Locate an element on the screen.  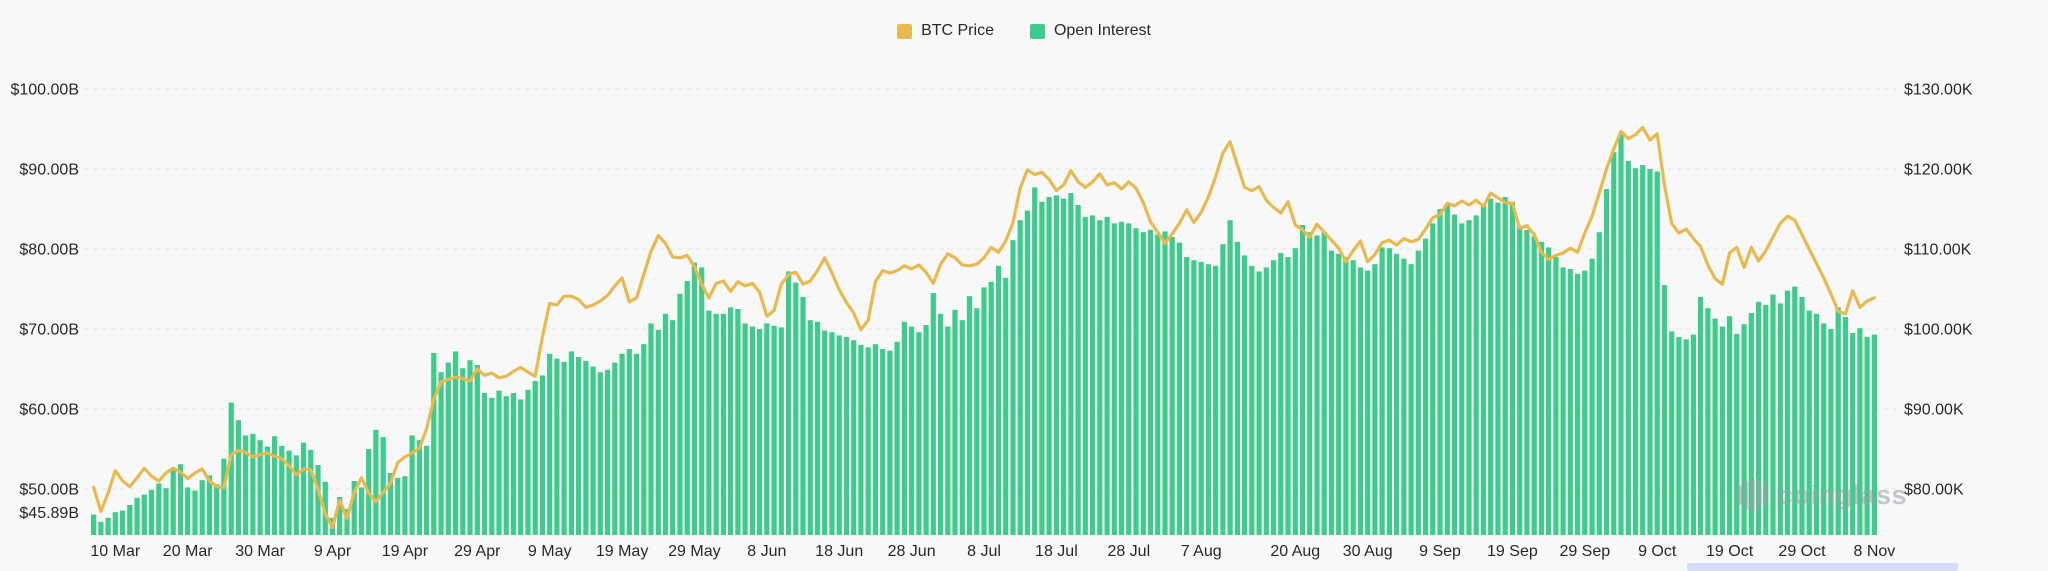
legend-item-open-interest: Open Interest is located at coordinates (1090, 31).